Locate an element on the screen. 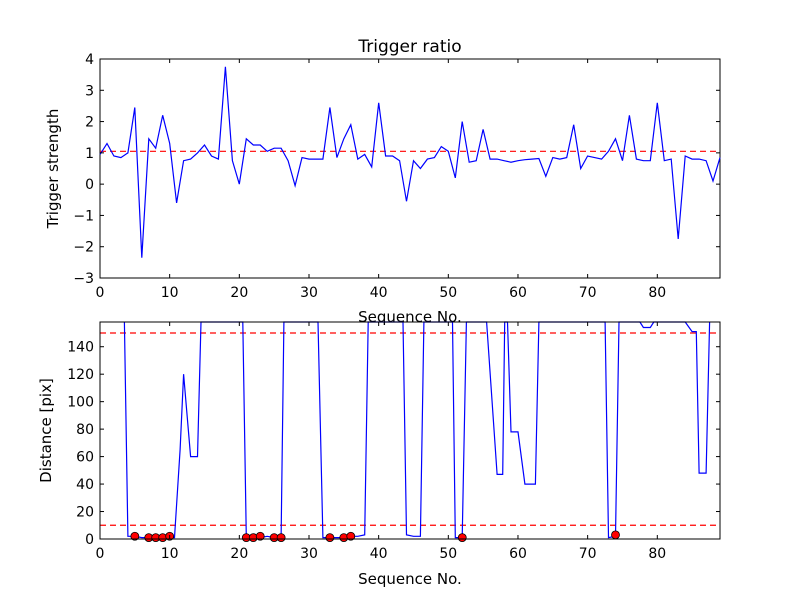 This screenshot has height=600, width=800. y-tick-label: 3 is located at coordinates (89, 91).